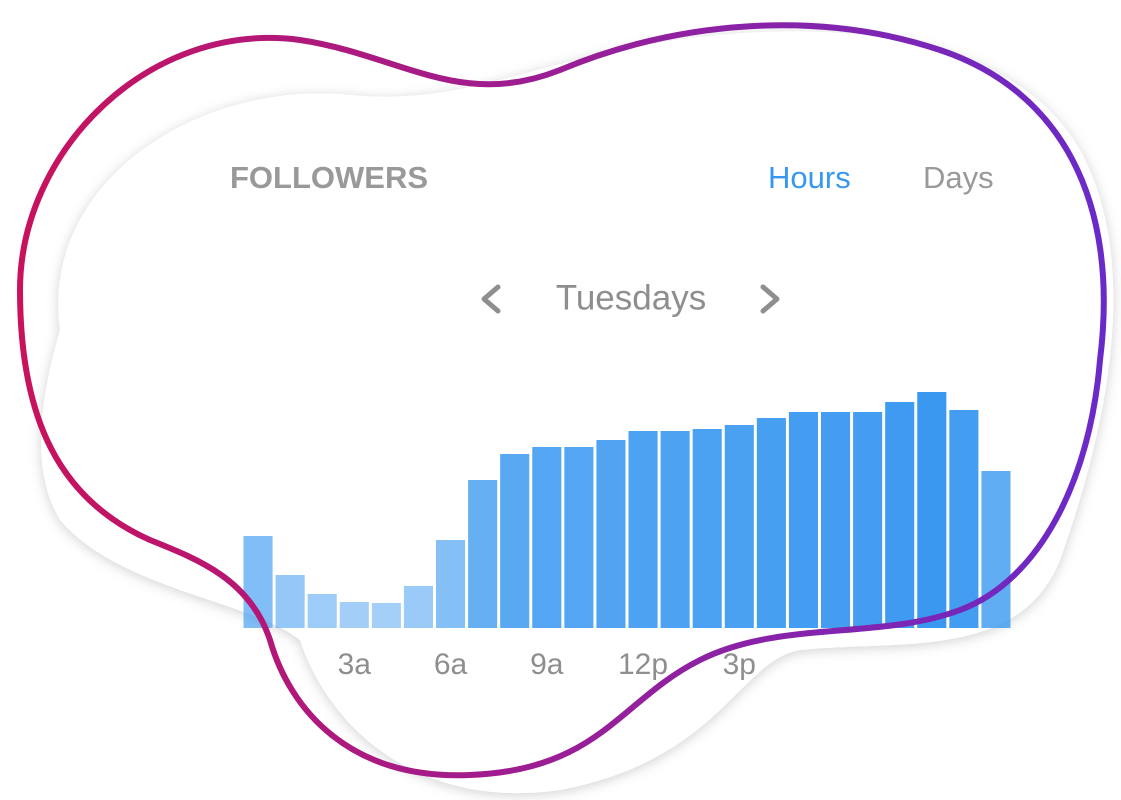  I want to click on x-tick-label: 9a, so click(547, 664).